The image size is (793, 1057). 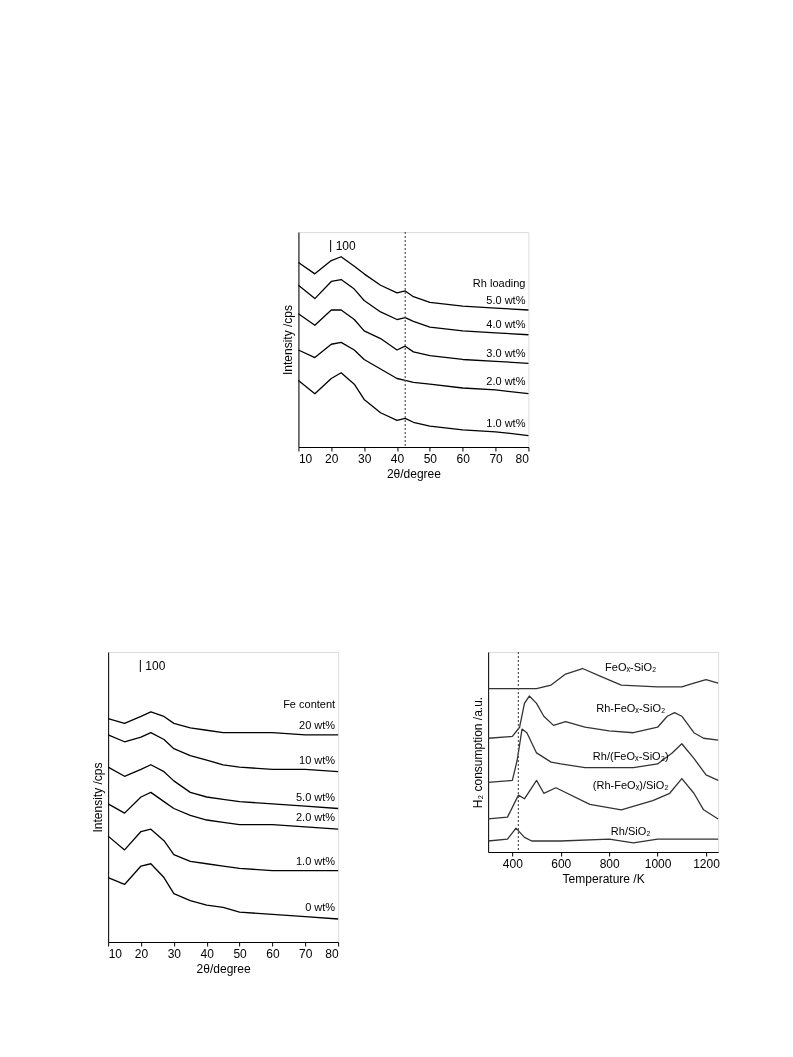 I want to click on series-label: 3.0 wt%, so click(x=506, y=352).